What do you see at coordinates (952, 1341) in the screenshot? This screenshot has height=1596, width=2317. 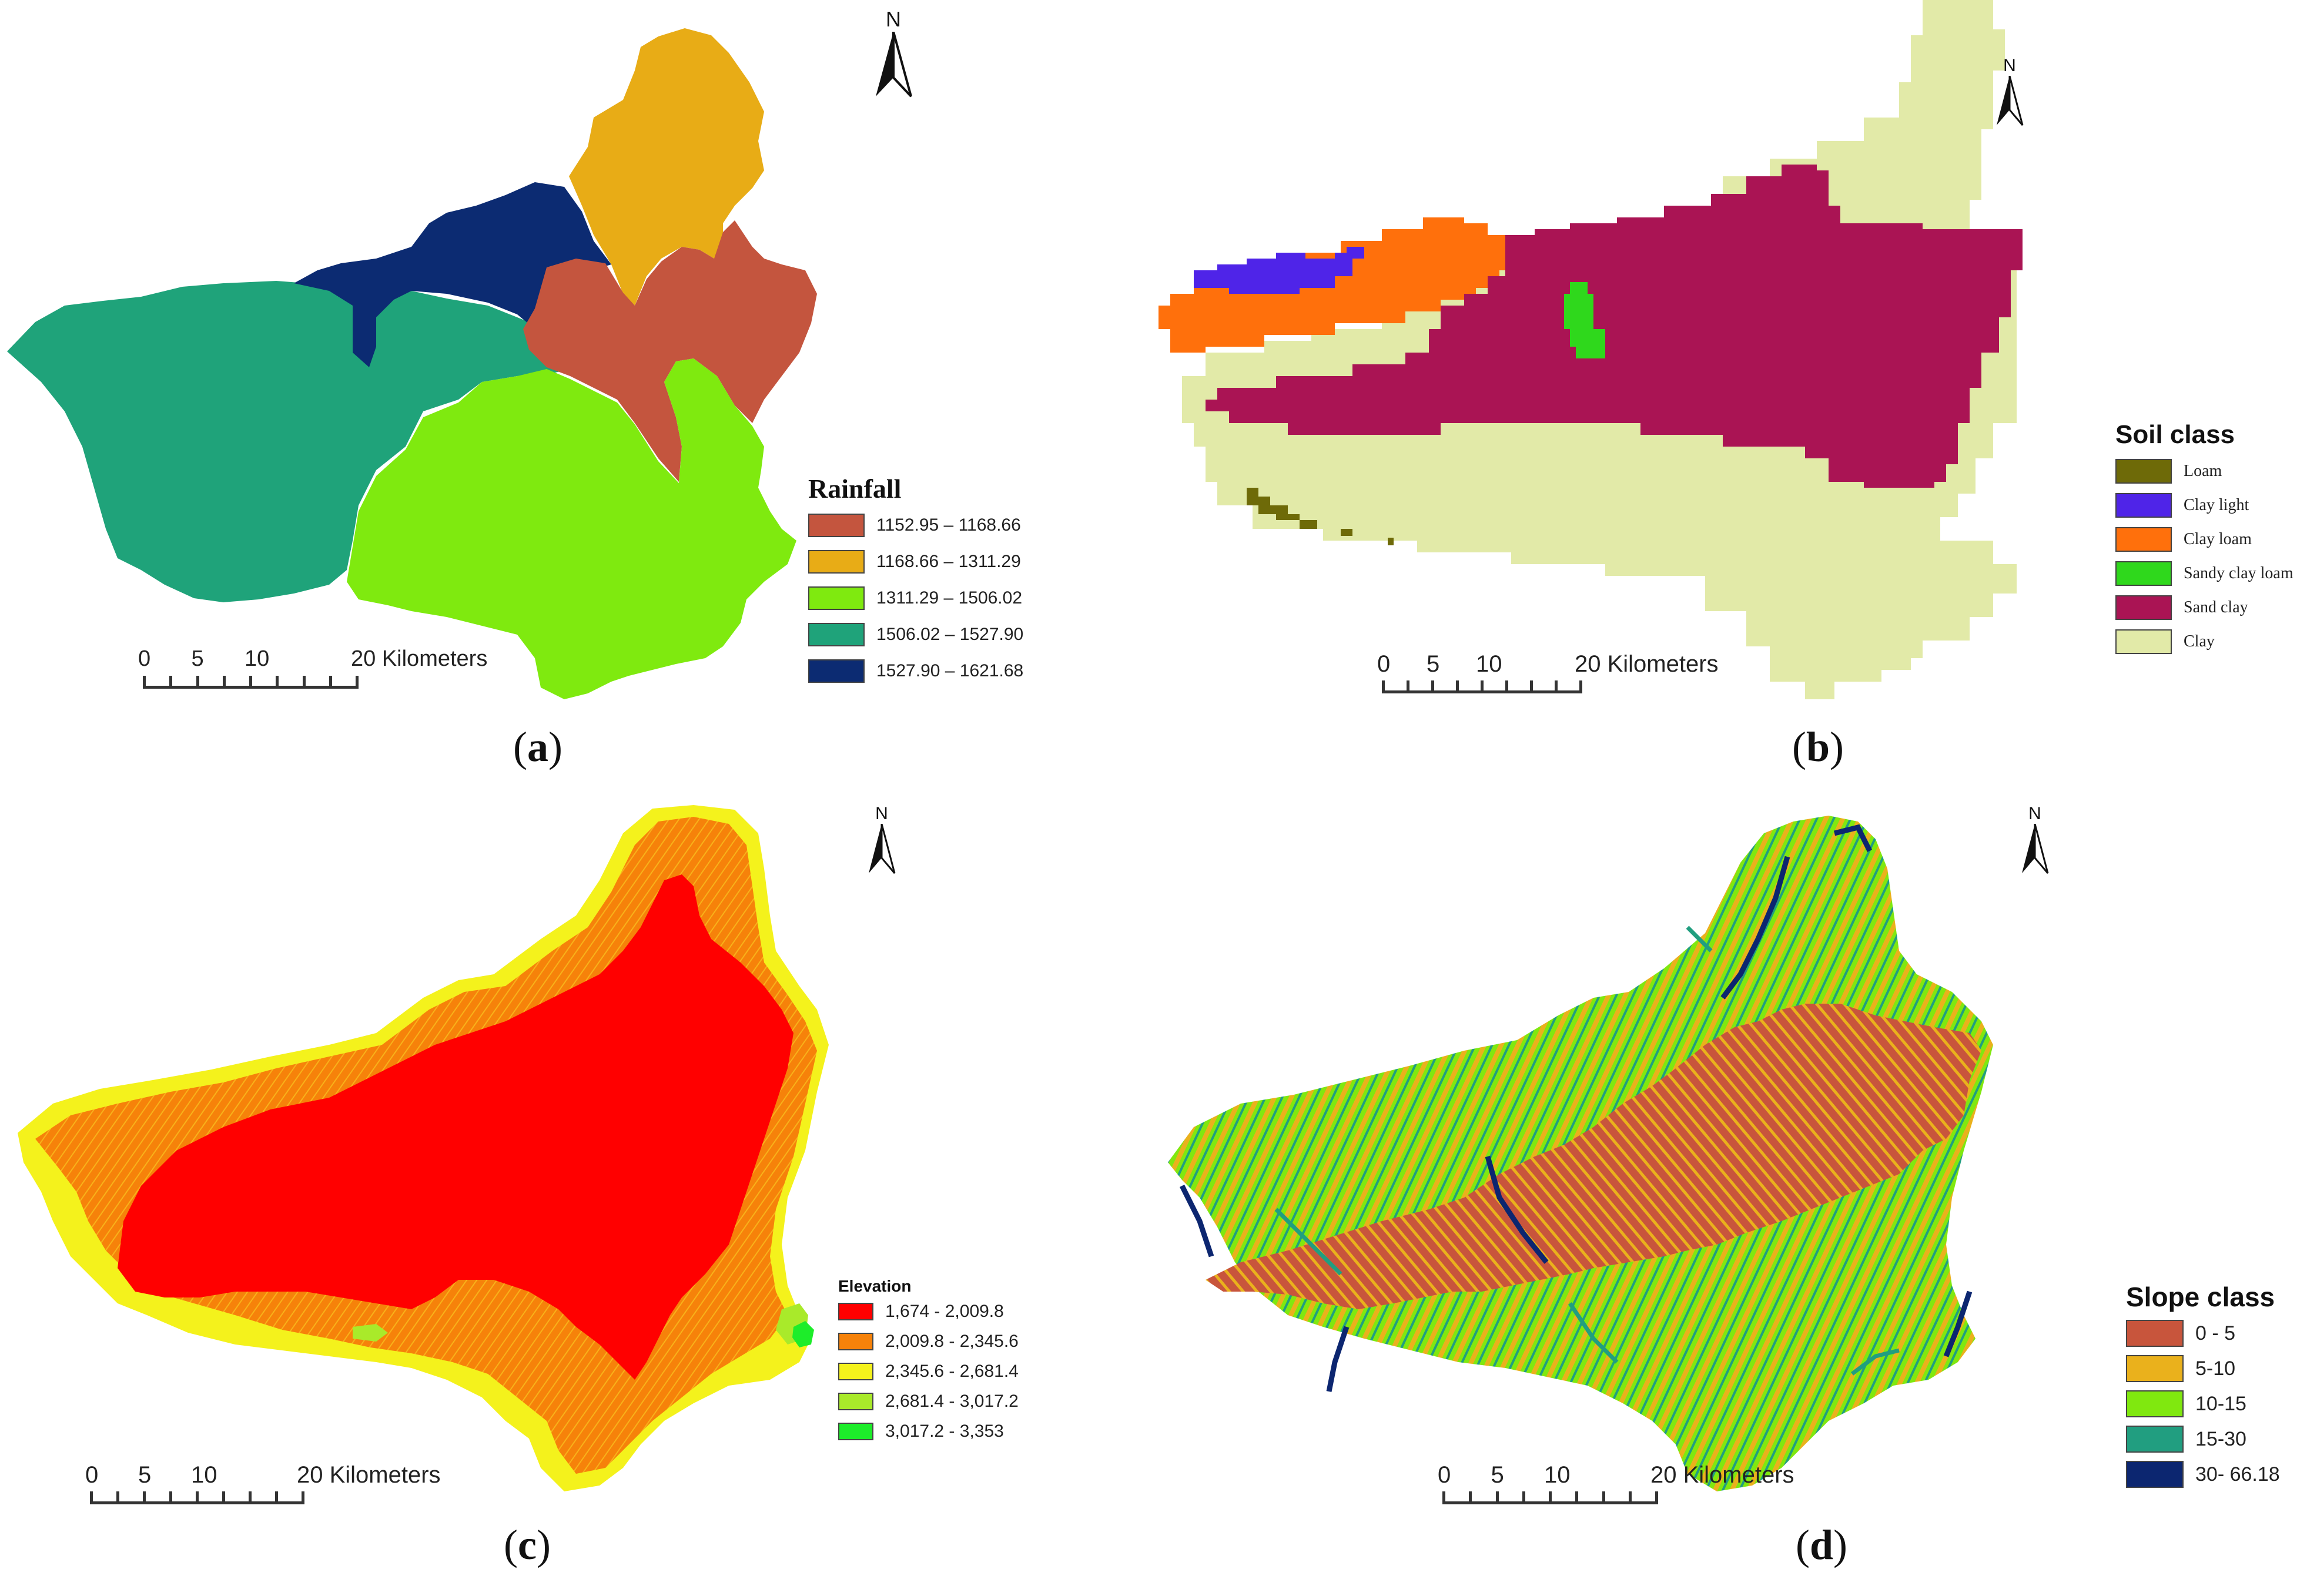 I see `legend-label: 2,009.8 - 2,345.6` at bounding box center [952, 1341].